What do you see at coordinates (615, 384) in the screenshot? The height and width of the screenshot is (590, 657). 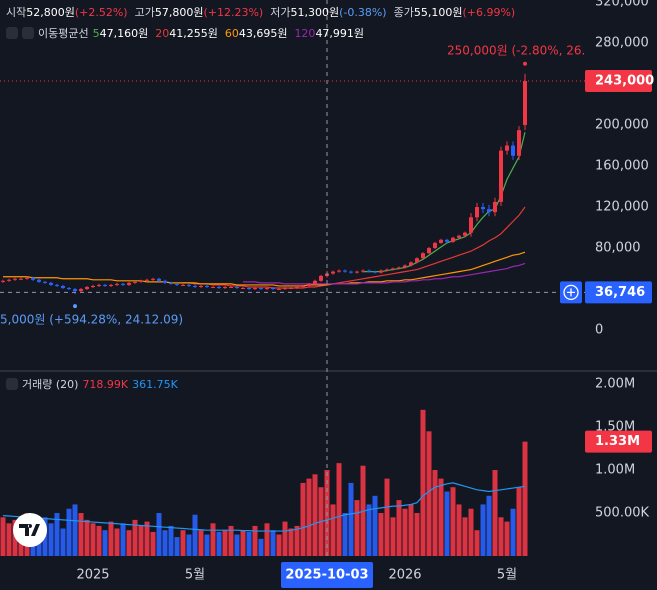 I see `volume-tick-label: 2.00M` at bounding box center [615, 384].